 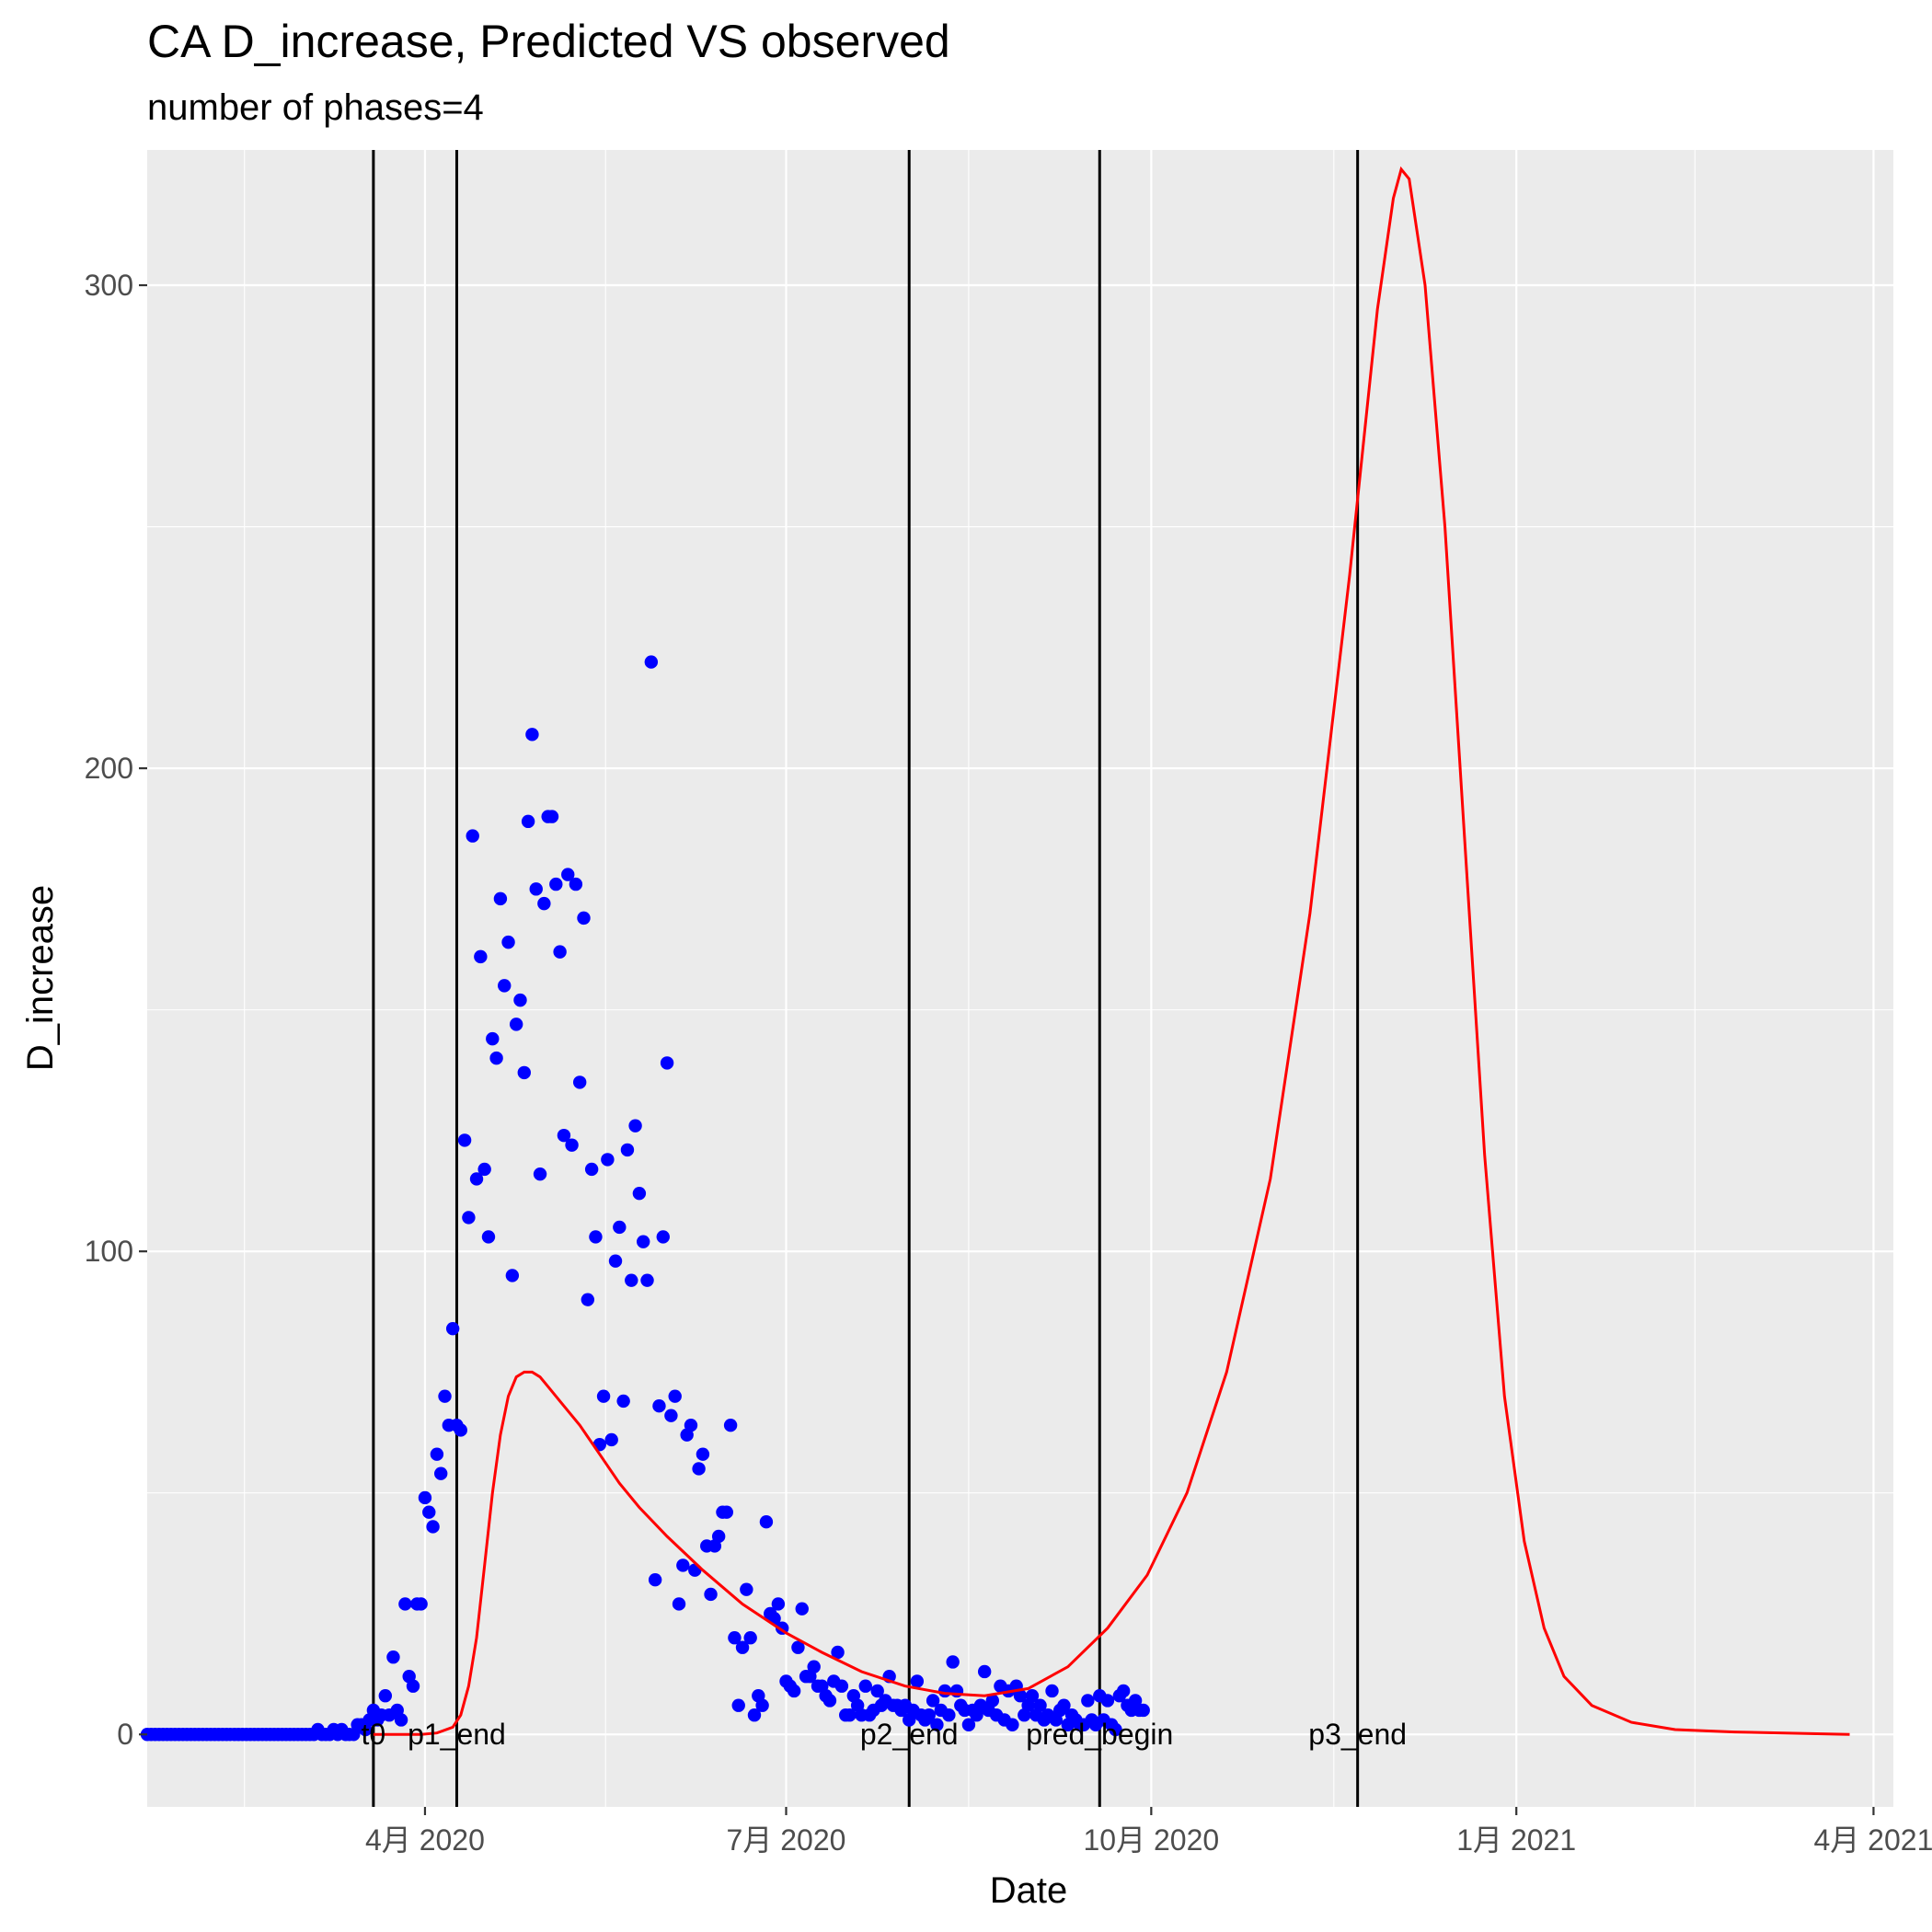 I want to click on y-axis: 0 100 200 300, so click(x=116, y=1010).